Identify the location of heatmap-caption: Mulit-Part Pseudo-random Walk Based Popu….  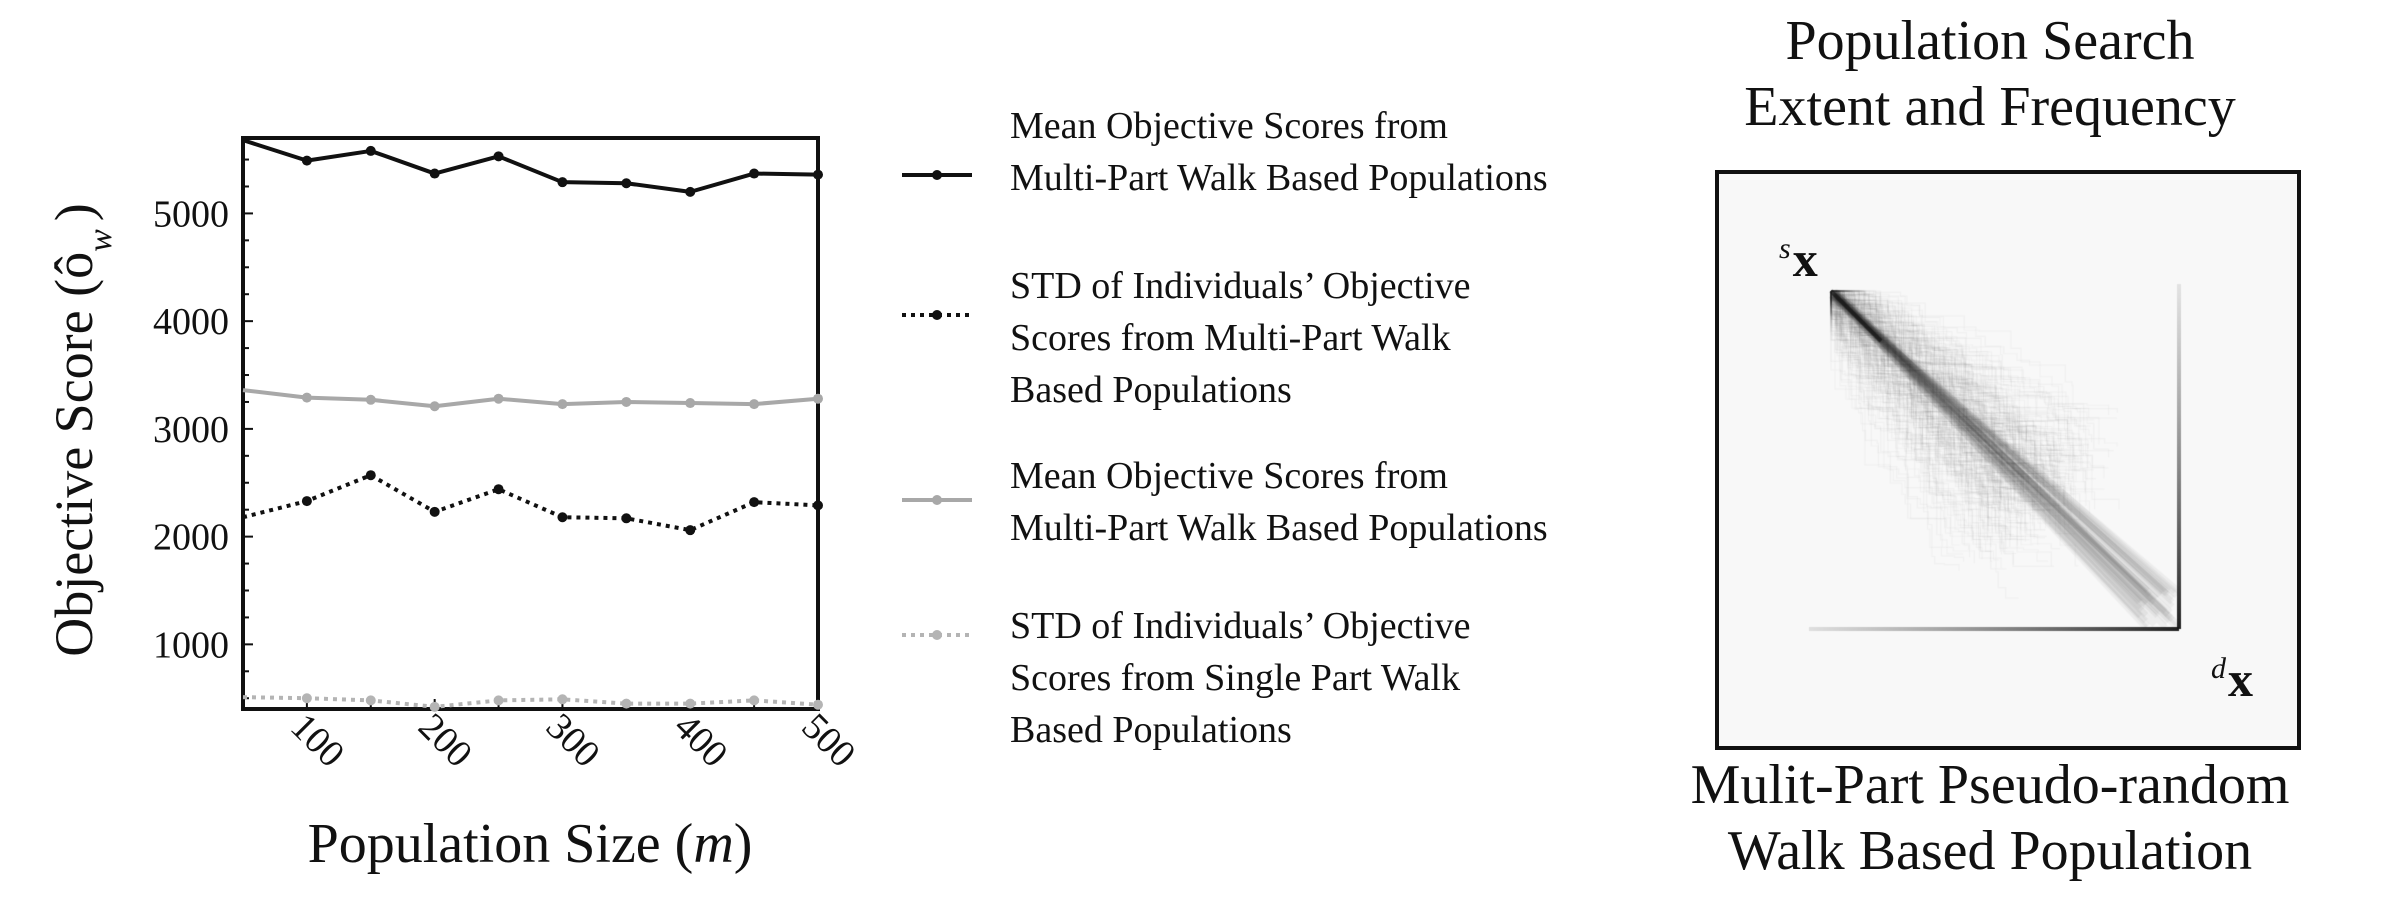
(1990, 818).